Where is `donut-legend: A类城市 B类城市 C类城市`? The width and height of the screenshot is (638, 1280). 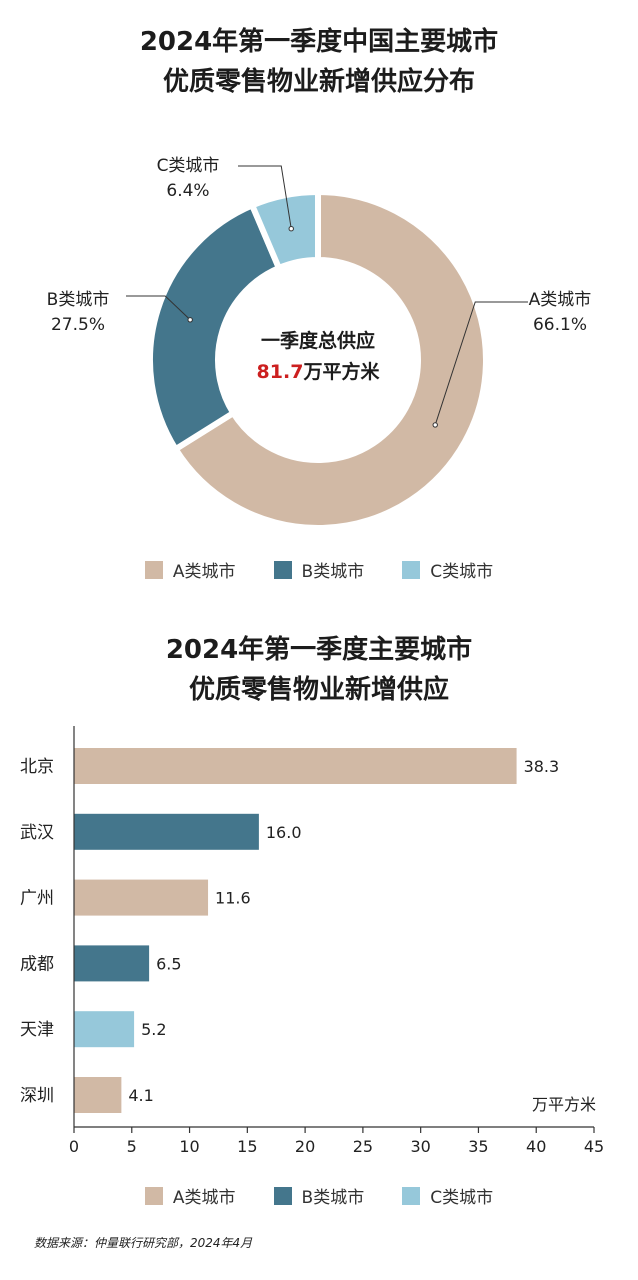 donut-legend: A类城市 B类城市 C类城市 is located at coordinates (319, 569).